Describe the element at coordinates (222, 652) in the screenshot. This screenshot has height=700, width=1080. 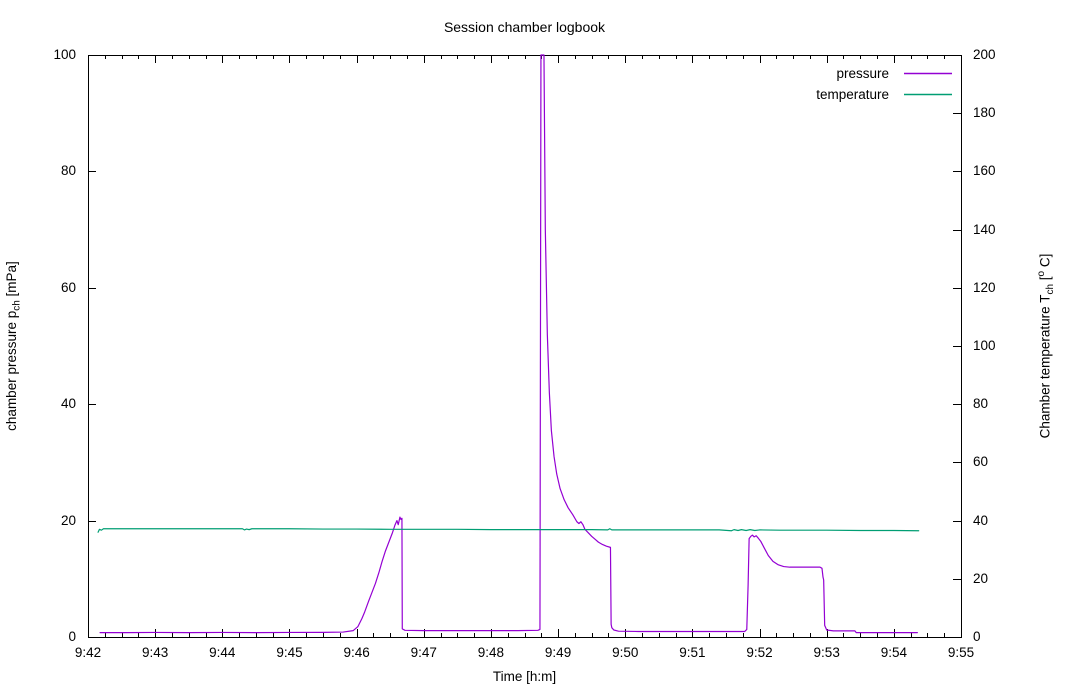
I see `x-tick-label: 9:44` at that location.